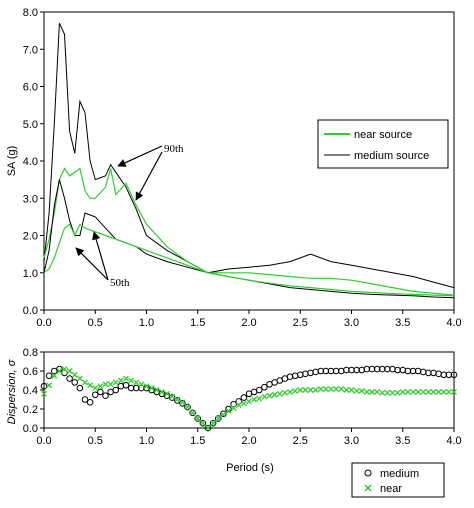  What do you see at coordinates (383, 144) in the screenshot?
I see `sa-legend: near source medium source` at bounding box center [383, 144].